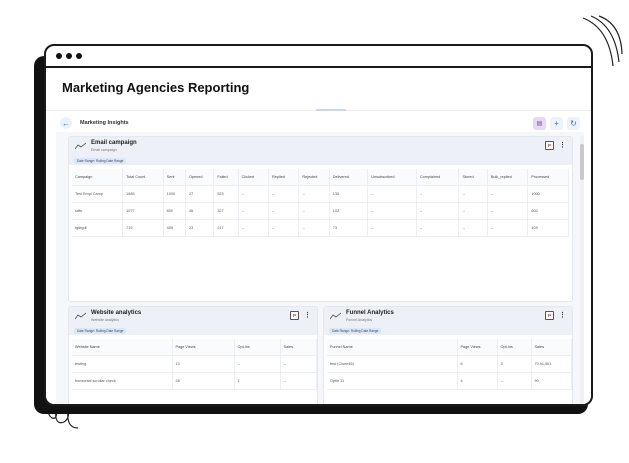 This screenshot has height=463, width=629. What do you see at coordinates (200, 177) in the screenshot?
I see `column-header: Opened` at bounding box center [200, 177].